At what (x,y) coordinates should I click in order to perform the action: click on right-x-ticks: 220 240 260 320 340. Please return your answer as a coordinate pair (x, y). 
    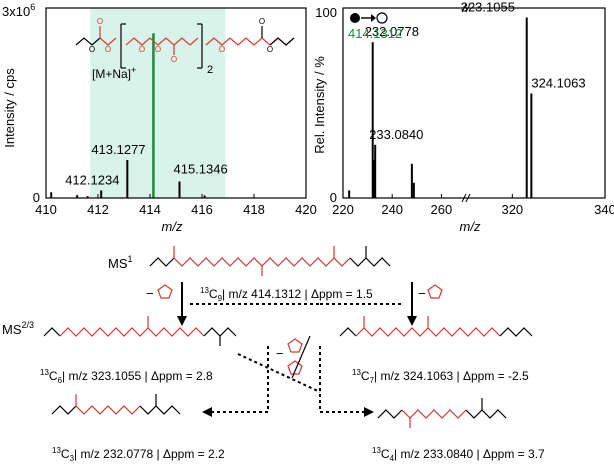
    Looking at the image, I should click on (473, 205).